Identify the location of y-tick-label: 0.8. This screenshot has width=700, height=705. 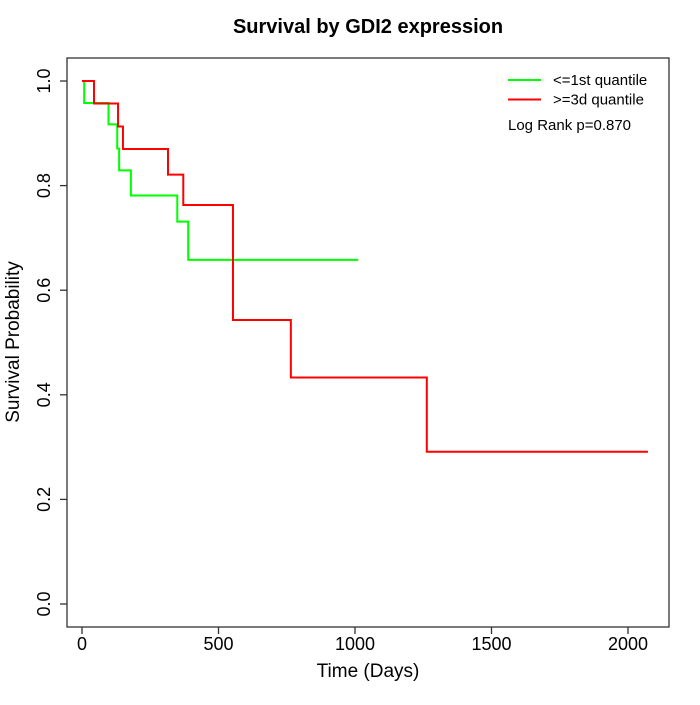
(44, 185).